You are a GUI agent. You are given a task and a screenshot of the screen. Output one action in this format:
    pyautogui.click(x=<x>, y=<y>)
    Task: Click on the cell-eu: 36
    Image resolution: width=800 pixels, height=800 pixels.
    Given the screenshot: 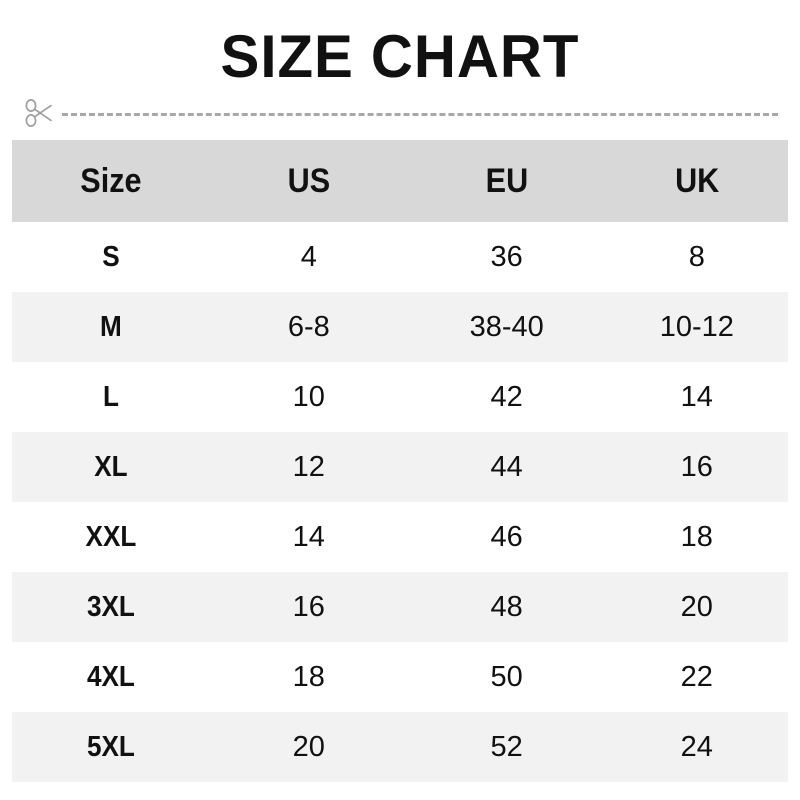 What is the action you would take?
    pyautogui.click(x=506, y=256)
    